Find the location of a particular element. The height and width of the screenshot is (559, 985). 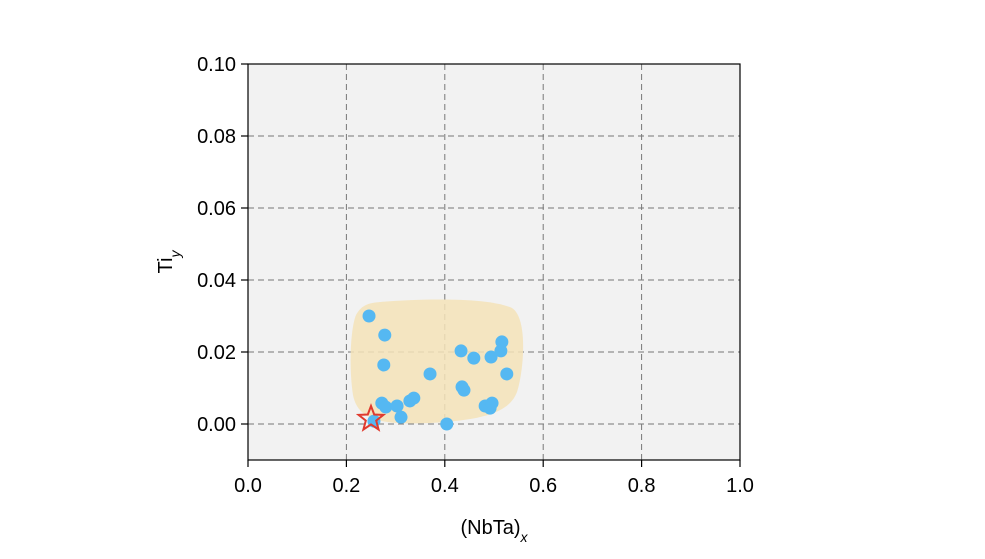

x-tick-label: 0.8 is located at coordinates (642, 486).